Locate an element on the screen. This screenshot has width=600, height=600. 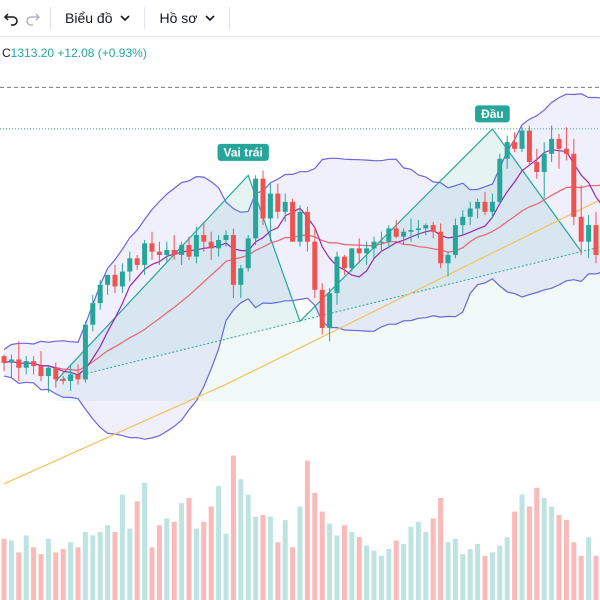
head-annotation: Đầu is located at coordinates (492, 114).